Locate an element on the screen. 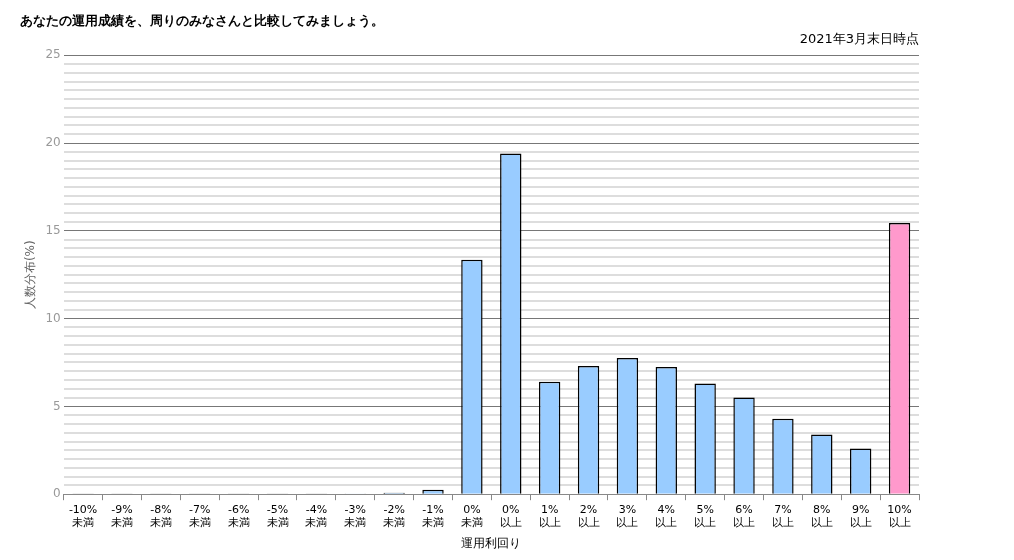 The width and height of the screenshot is (1014, 560). chart-title: あなたの運用成績を、周りのみなさんと比較してみましょう。 is located at coordinates (202, 21).